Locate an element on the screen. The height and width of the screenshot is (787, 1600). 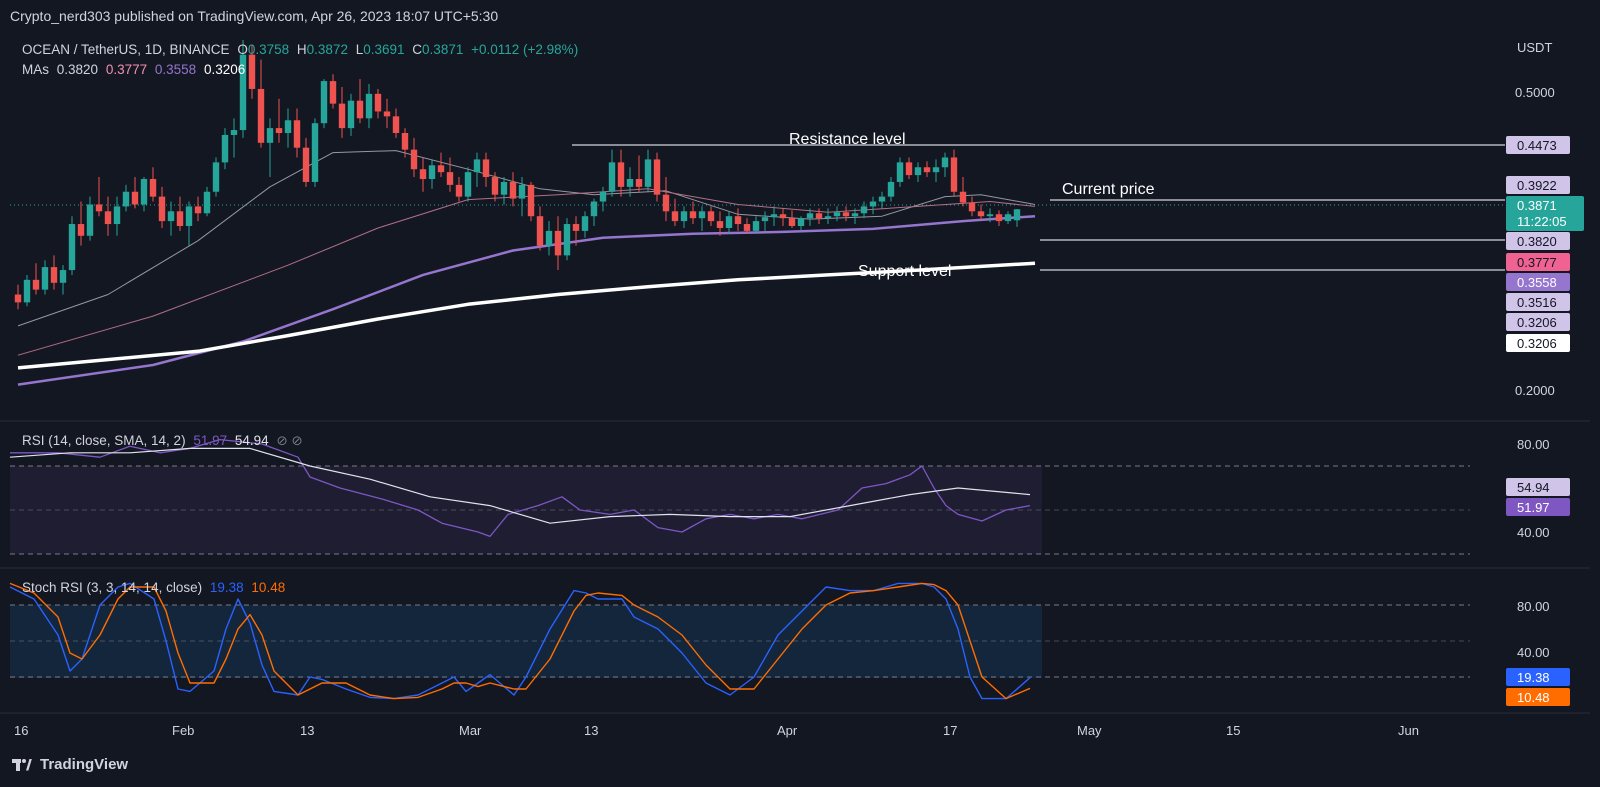
time-tick: 16 is located at coordinates (21, 730).